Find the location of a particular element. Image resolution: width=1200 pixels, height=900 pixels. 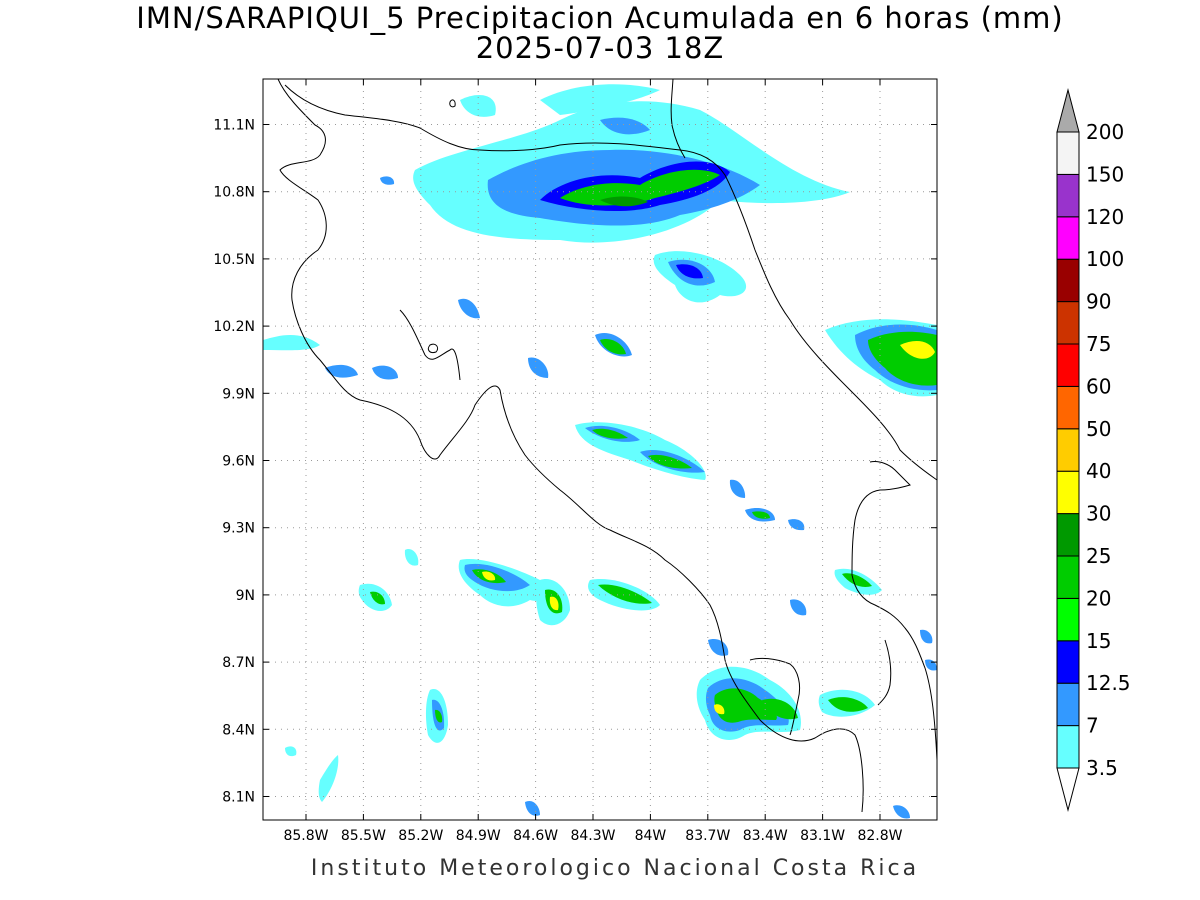

map-subtitle: 2025-07-03 18Z is located at coordinates (600, 48).